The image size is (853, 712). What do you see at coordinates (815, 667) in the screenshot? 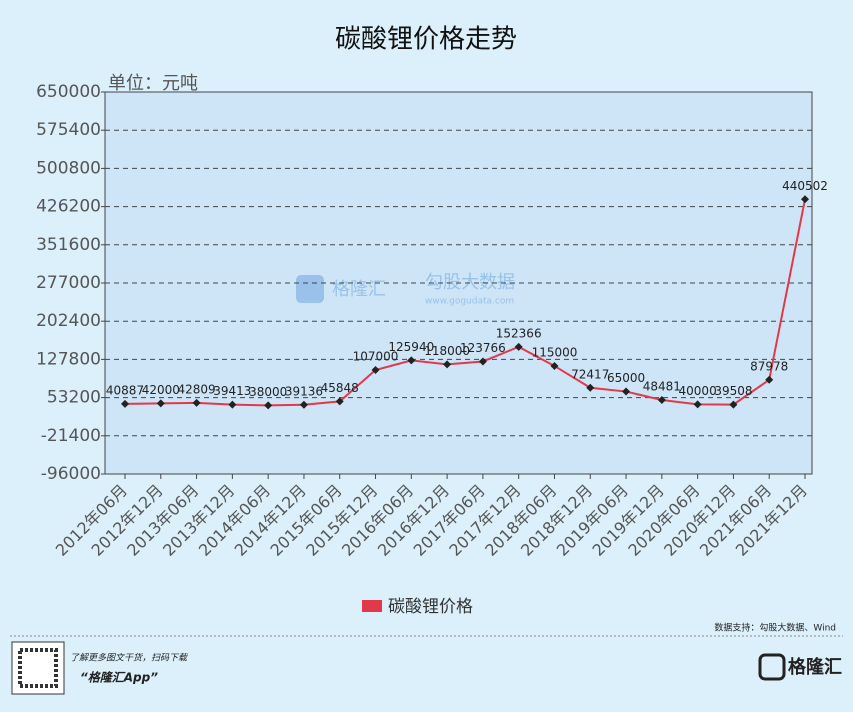
I see `footer-logo: 格隆汇` at bounding box center [815, 667].